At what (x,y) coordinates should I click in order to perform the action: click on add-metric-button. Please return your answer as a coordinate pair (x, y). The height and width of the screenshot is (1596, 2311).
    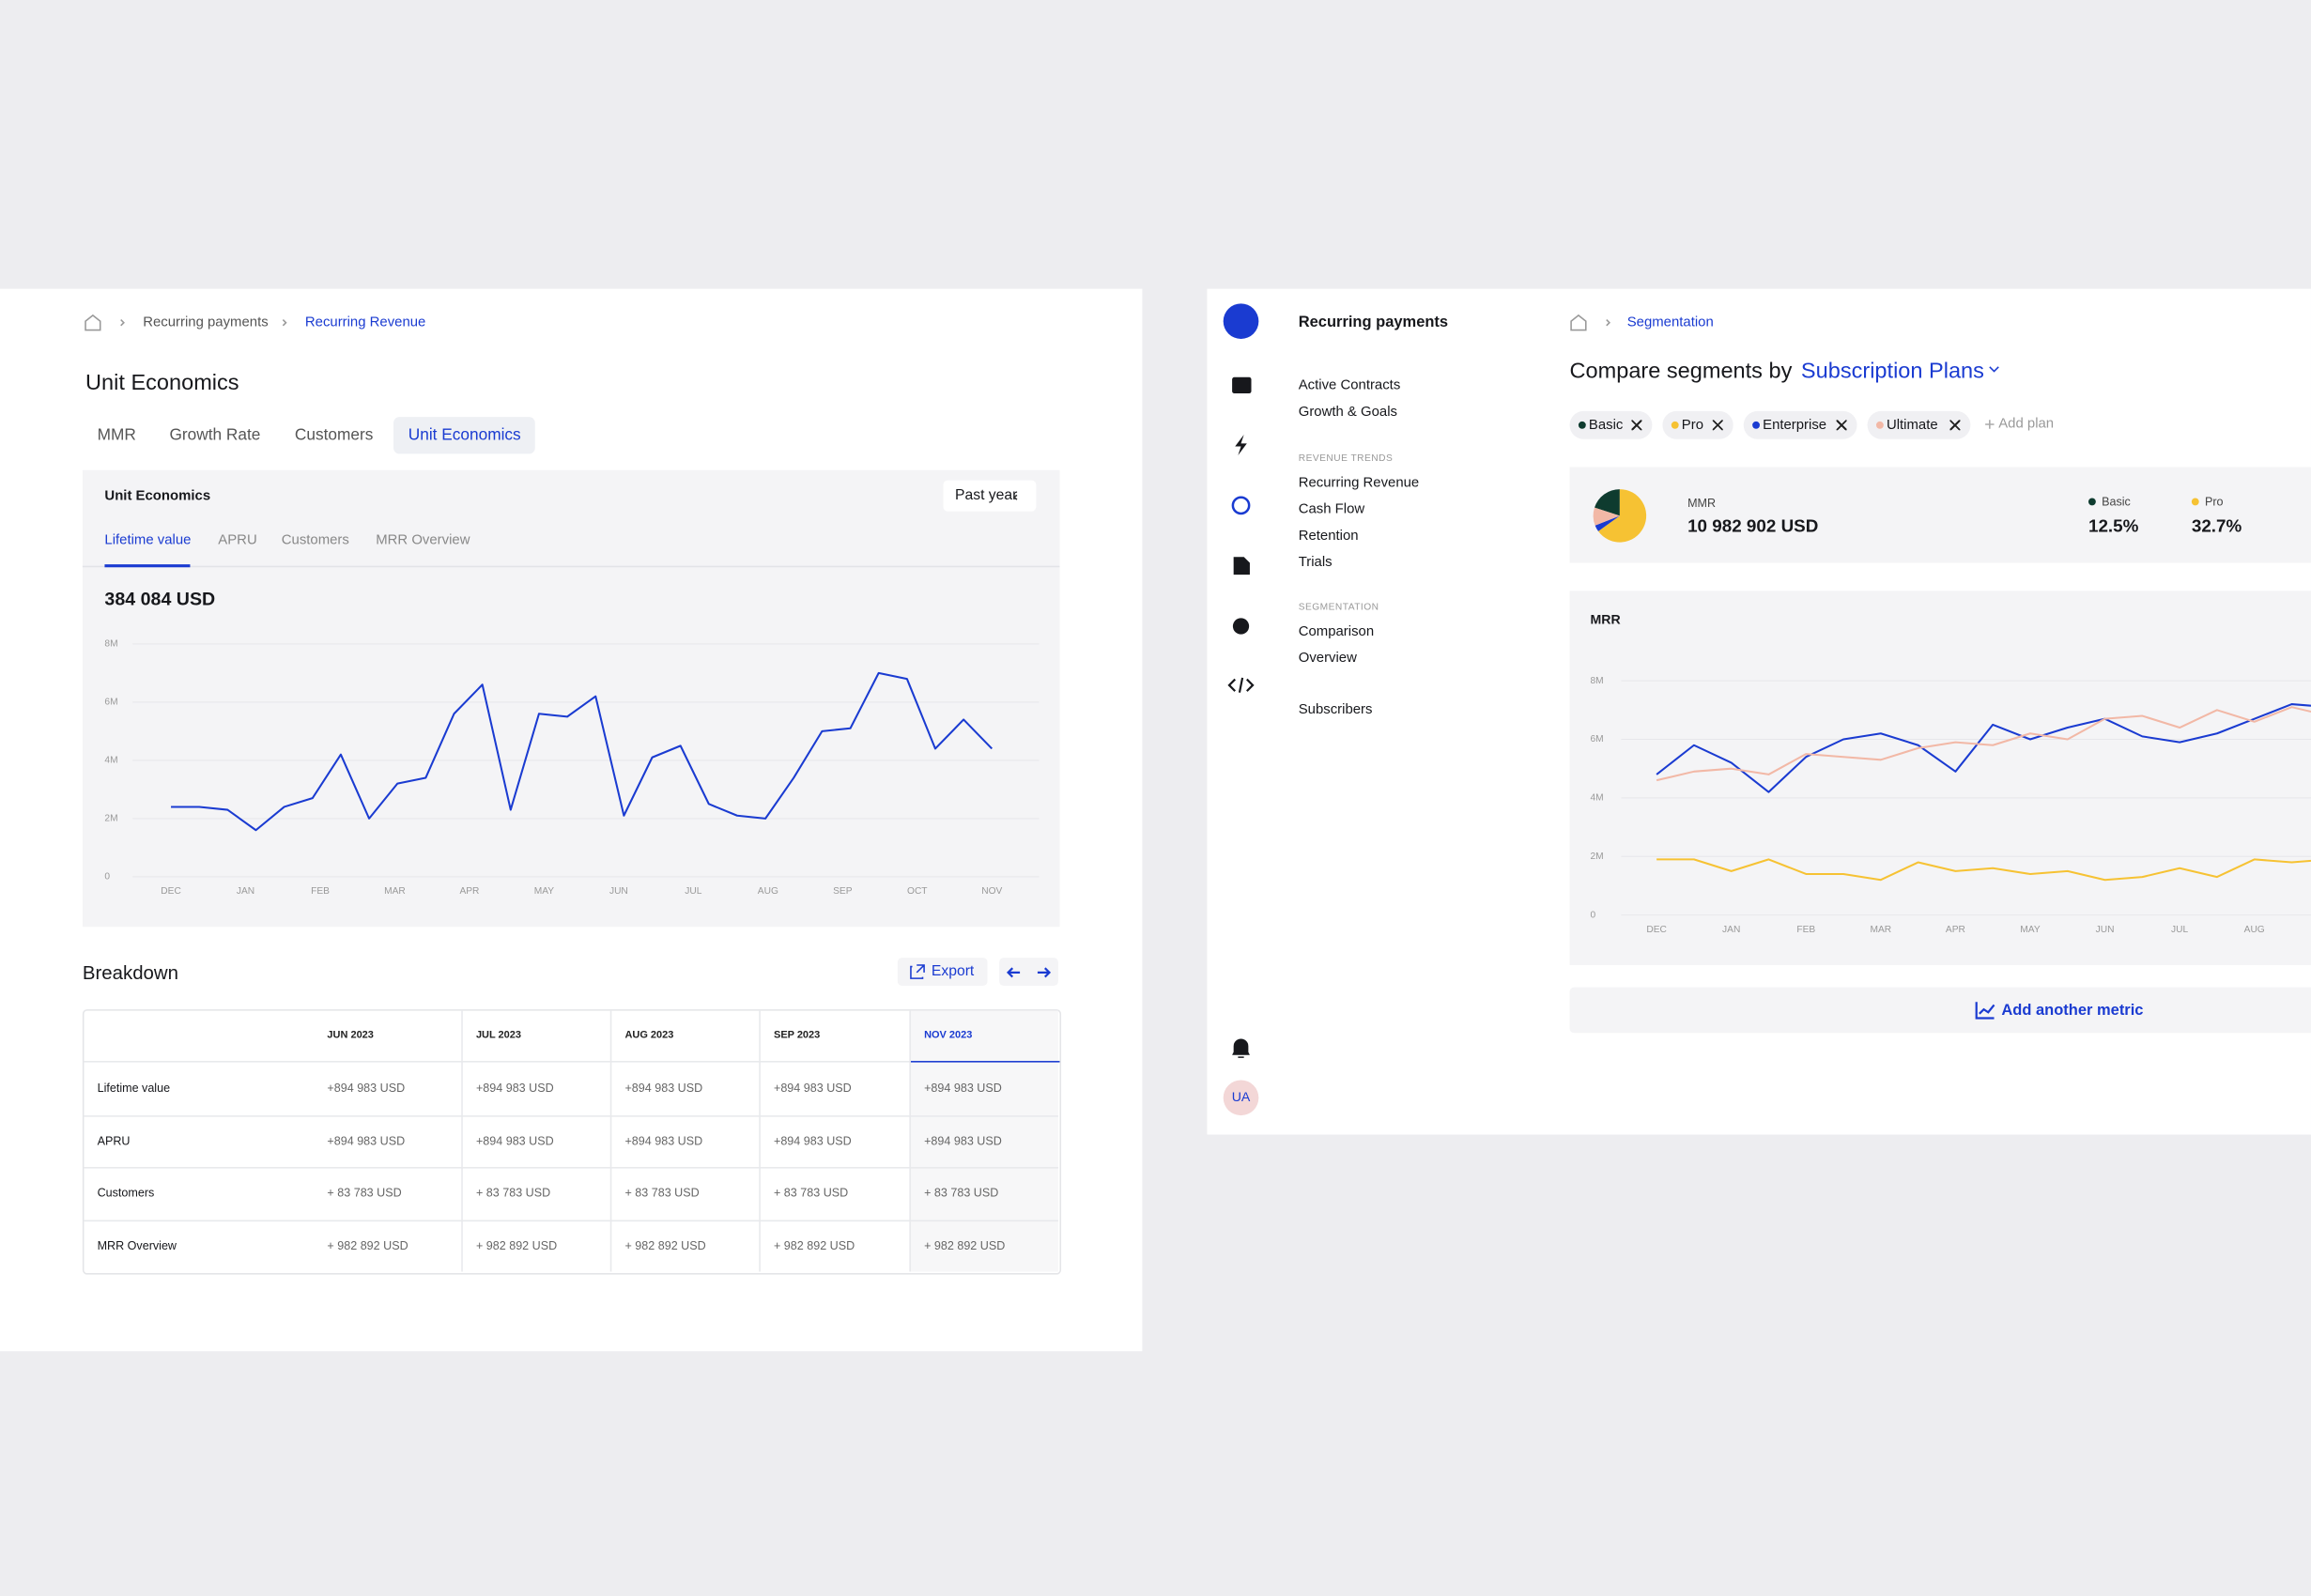
    Looking at the image, I should click on (1940, 1011).